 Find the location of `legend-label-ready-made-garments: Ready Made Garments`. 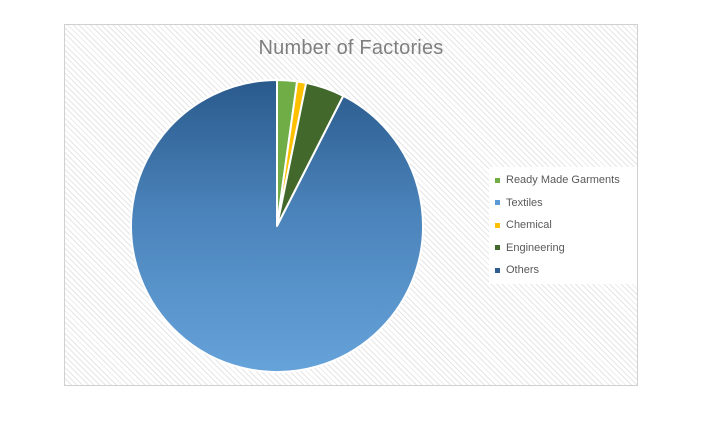

legend-label-ready-made-garments: Ready Made Garments is located at coordinates (563, 180).